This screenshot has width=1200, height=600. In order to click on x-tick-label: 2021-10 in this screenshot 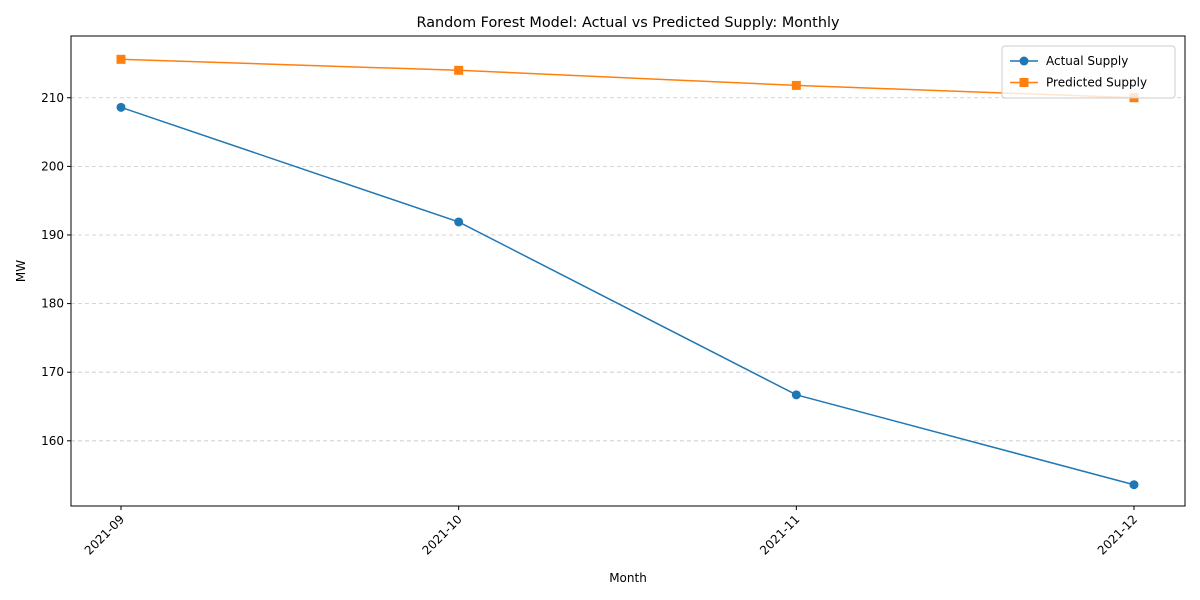, I will do `click(441, 534)`.